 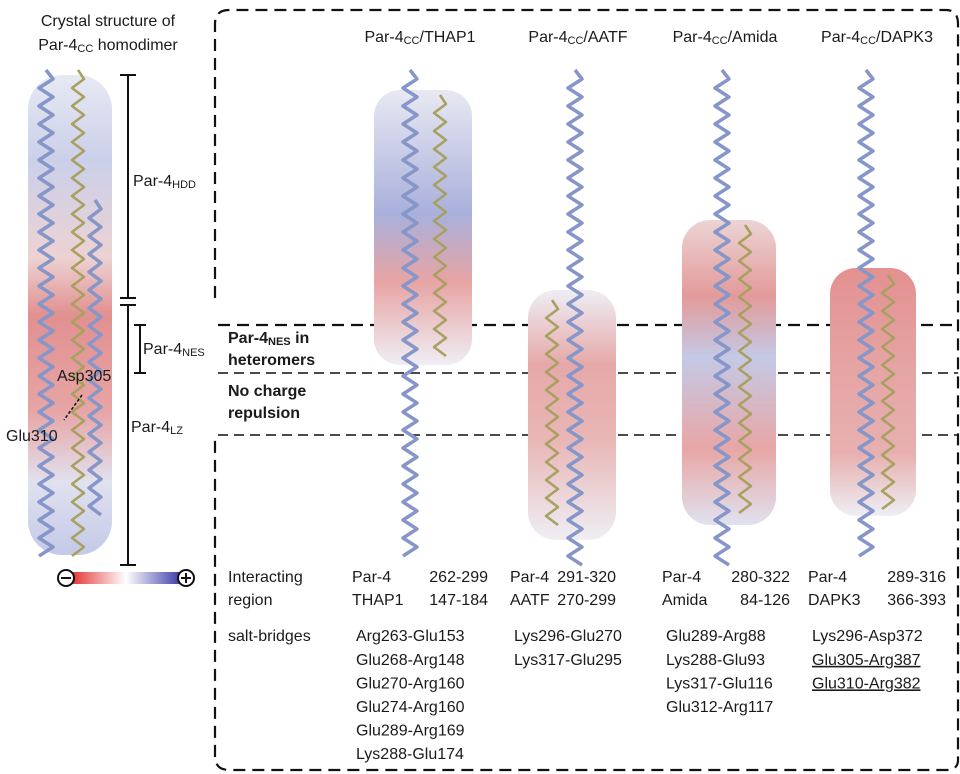 What do you see at coordinates (133, 320) in the screenshot?
I see `brackets` at bounding box center [133, 320].